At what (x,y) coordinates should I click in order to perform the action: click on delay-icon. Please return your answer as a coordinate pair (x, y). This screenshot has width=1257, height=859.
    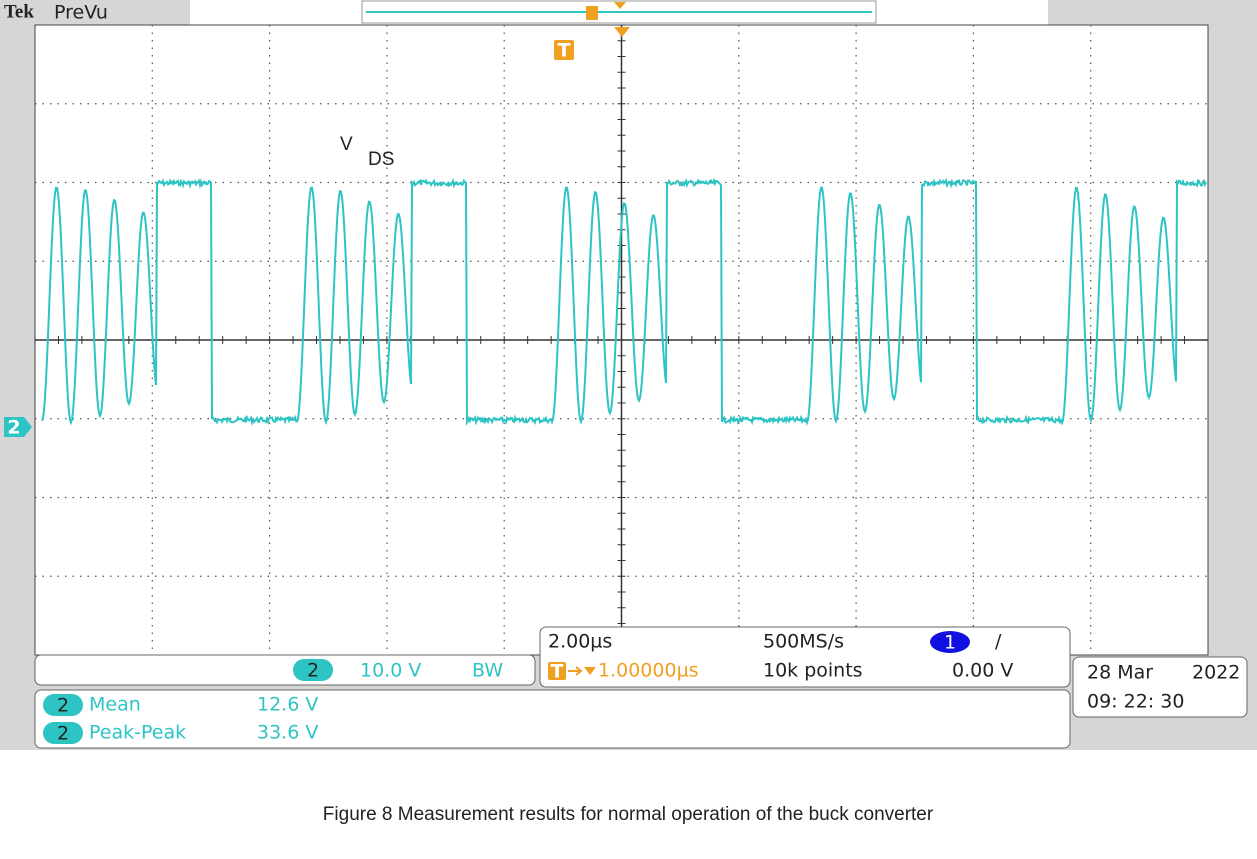
    Looking at the image, I should click on (590, 671).